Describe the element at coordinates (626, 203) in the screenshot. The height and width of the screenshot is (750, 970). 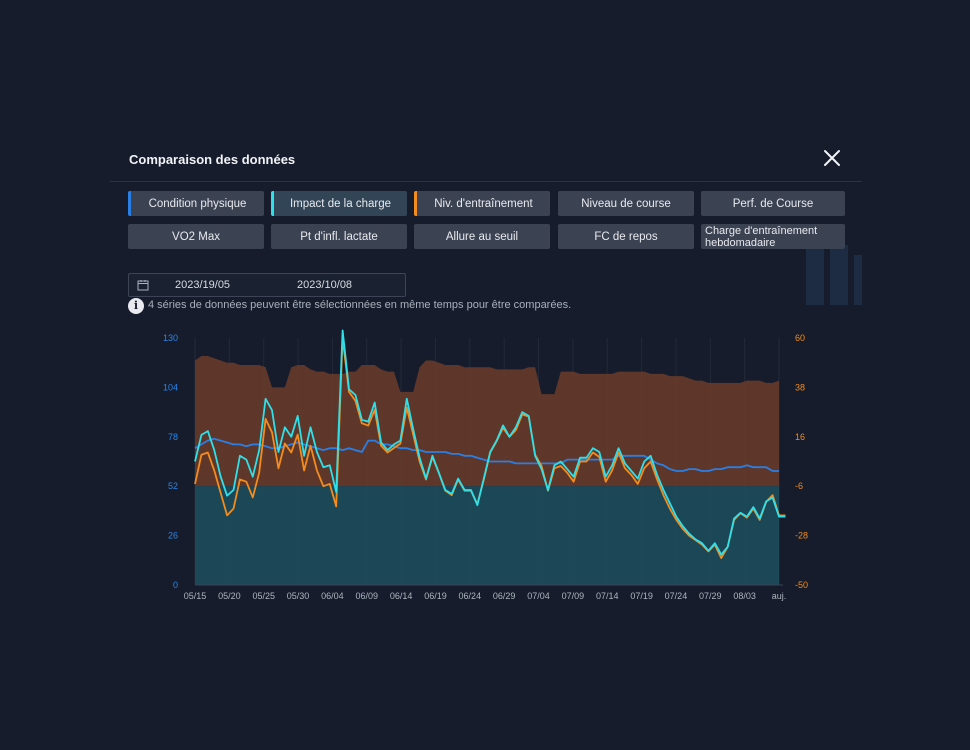
I see `metric-niveau-course: Niveau de course` at that location.